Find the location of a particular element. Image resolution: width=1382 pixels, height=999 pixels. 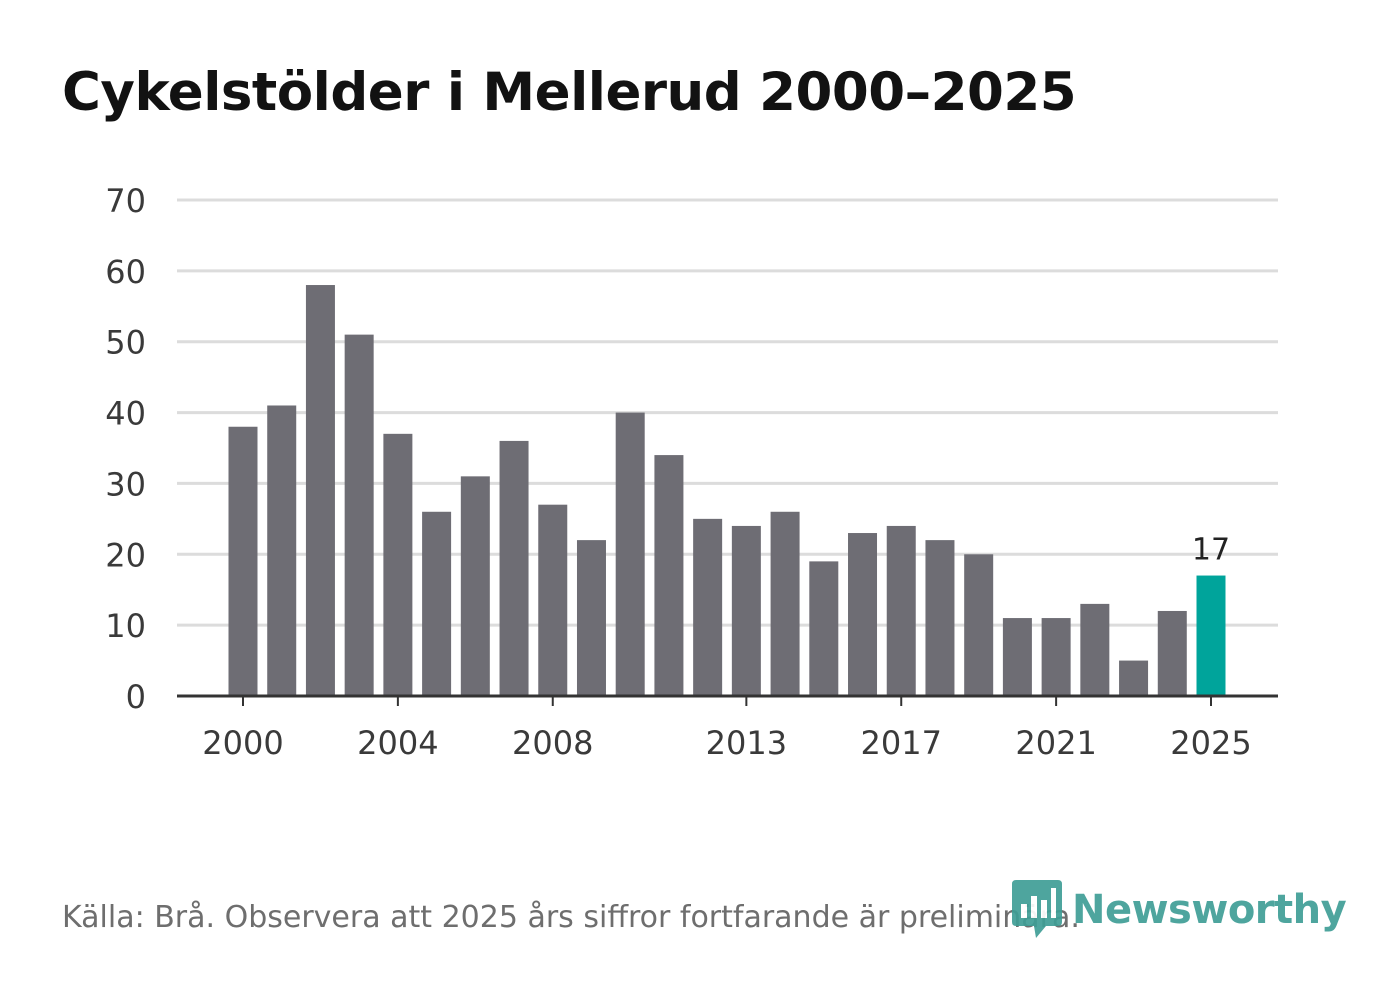

y-tick-label: 30 is located at coordinates (125, 484).